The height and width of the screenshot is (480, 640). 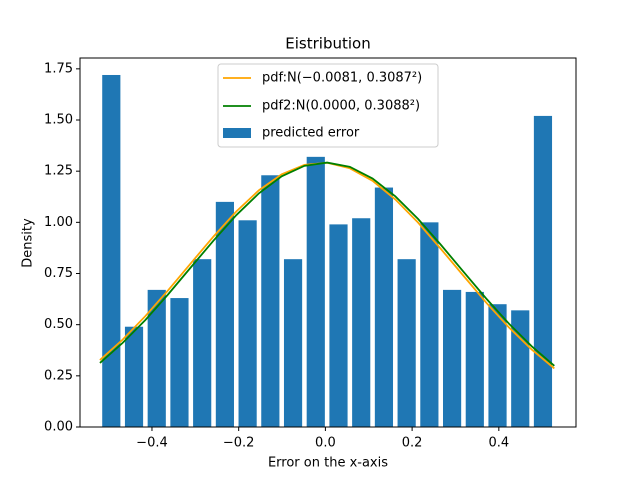 I want to click on y-tick-label: 1.00, so click(x=58, y=222).